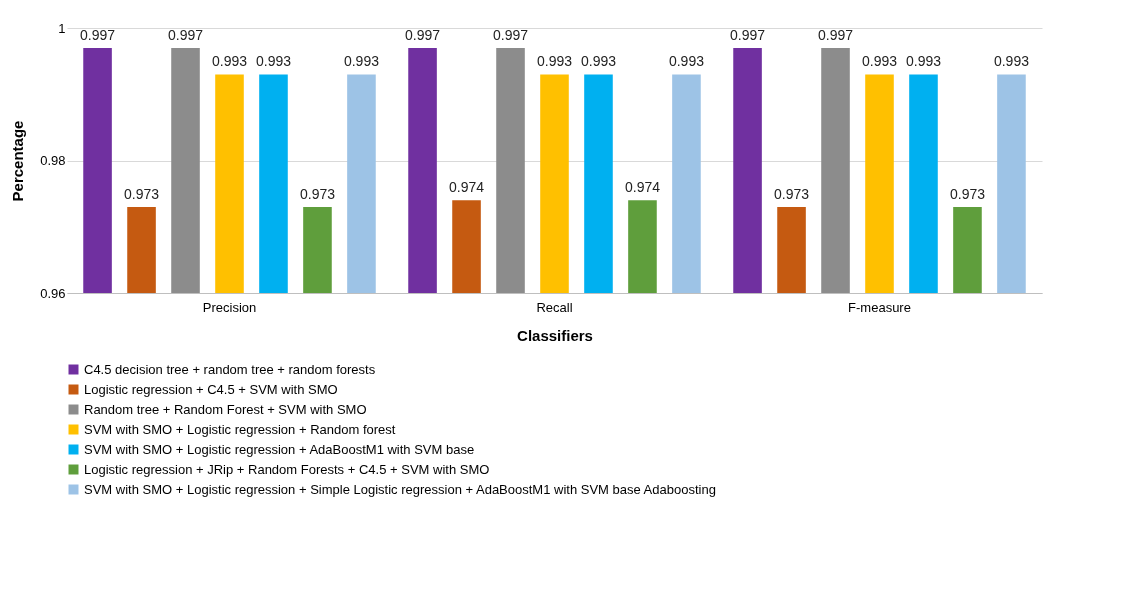 The width and height of the screenshot is (1128, 614). I want to click on legend-label: Logistic regression + JRip + Random Forests + C4.5 + SVM with SMO, so click(287, 469).